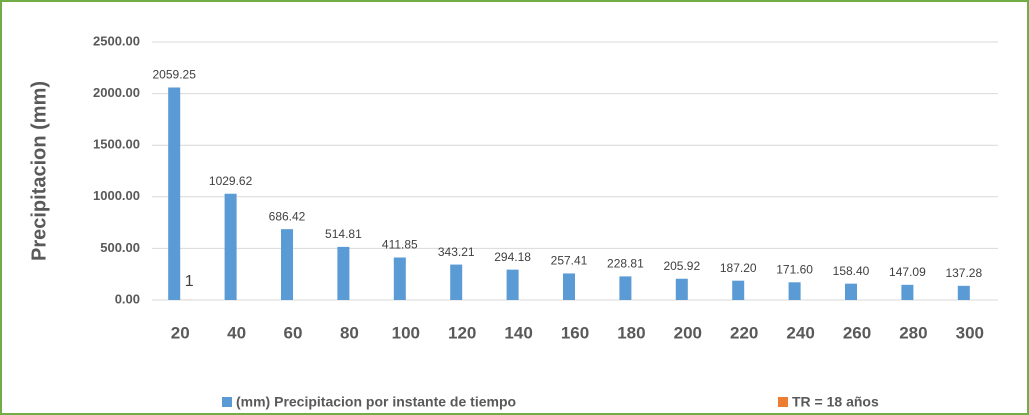 This screenshot has height=415, width=1029. What do you see at coordinates (512, 257) in the screenshot?
I see `data-label: 294.18` at bounding box center [512, 257].